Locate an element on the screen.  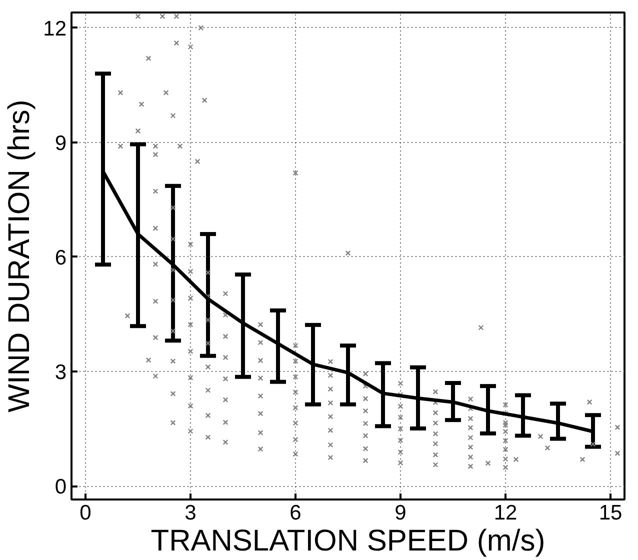
y-axis-title: WIND DURATION (hrs) is located at coordinates (19, 256).